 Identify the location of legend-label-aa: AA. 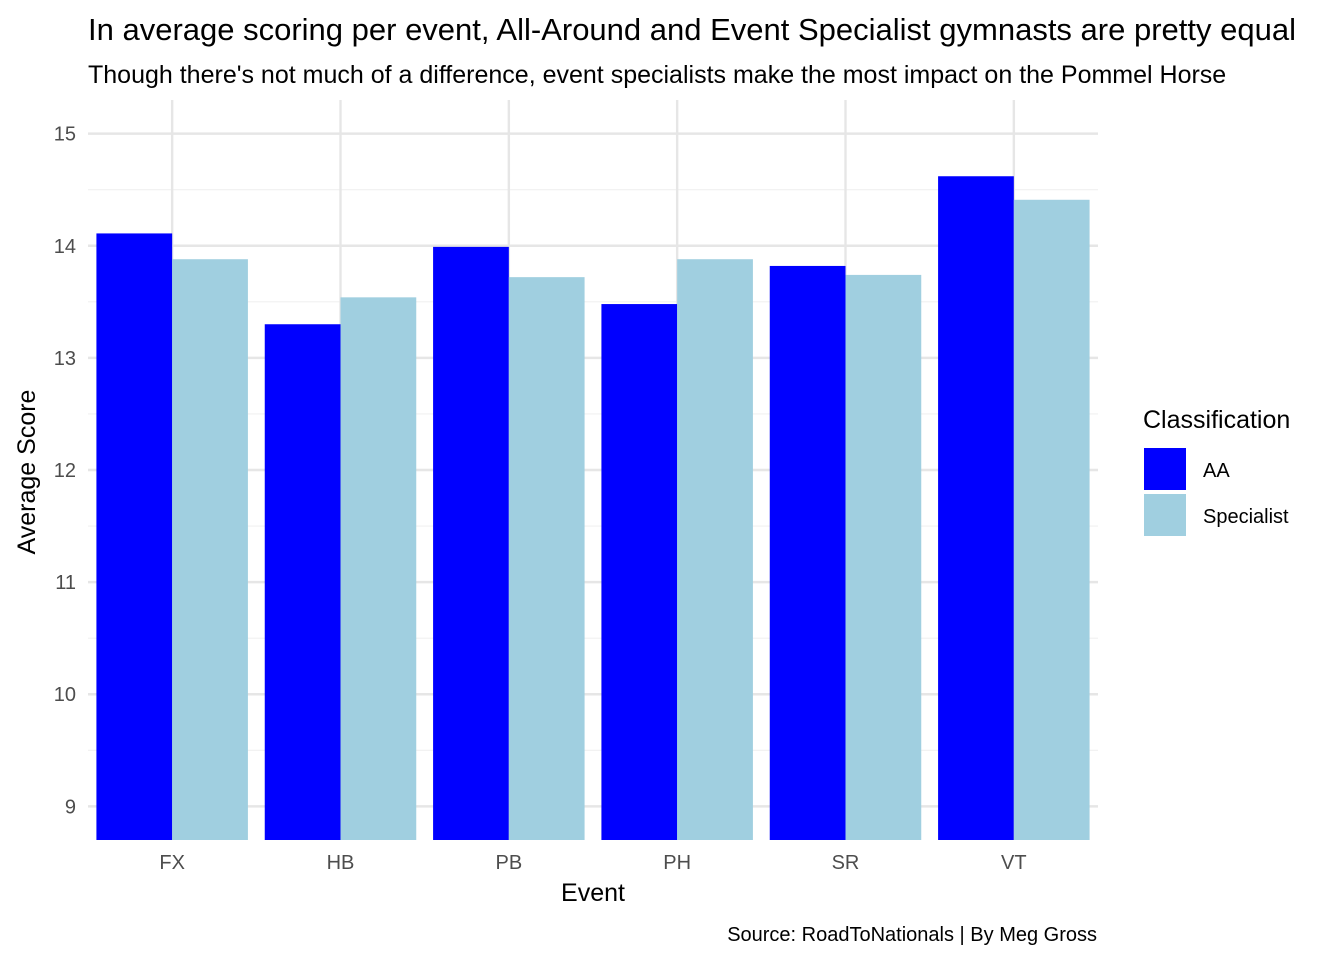
(1216, 471).